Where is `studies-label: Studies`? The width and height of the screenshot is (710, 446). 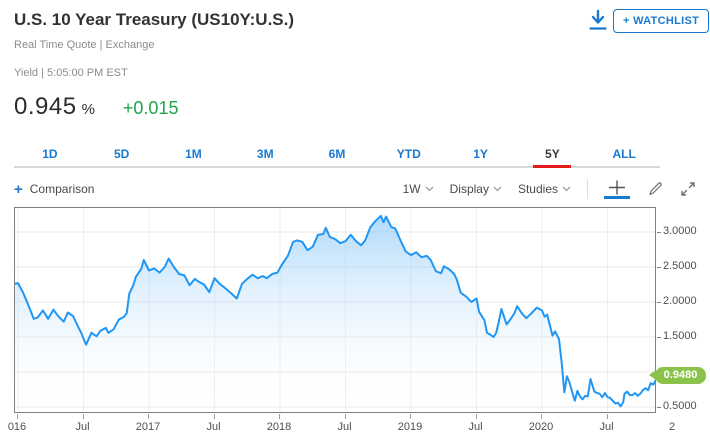 studies-label: Studies is located at coordinates (537, 189).